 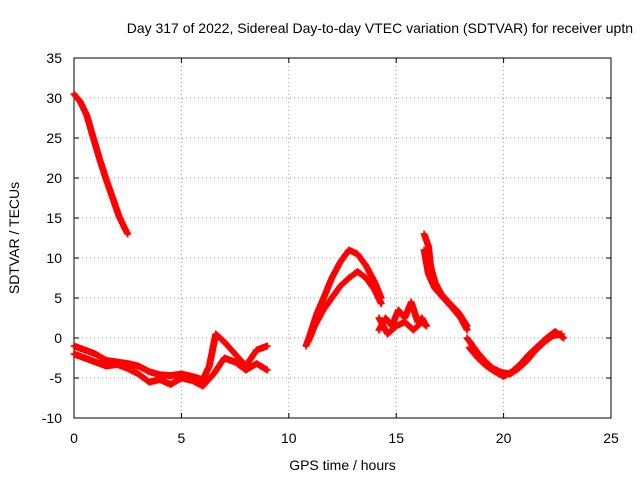 I want to click on y-tick-label: 5, so click(x=58, y=298).